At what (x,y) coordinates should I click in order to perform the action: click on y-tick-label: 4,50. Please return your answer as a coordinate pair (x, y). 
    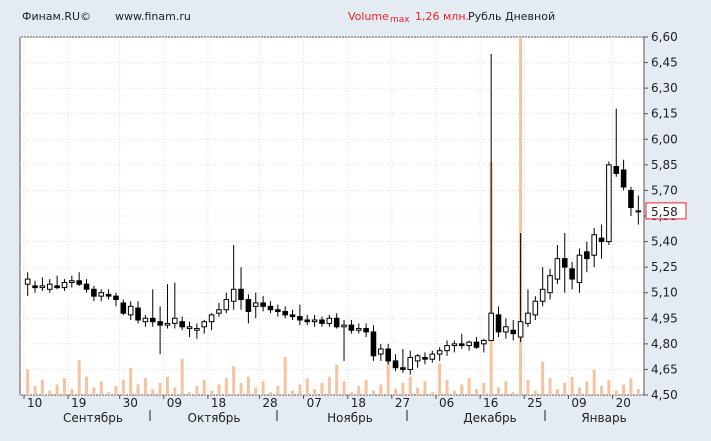
    Looking at the image, I should click on (664, 395).